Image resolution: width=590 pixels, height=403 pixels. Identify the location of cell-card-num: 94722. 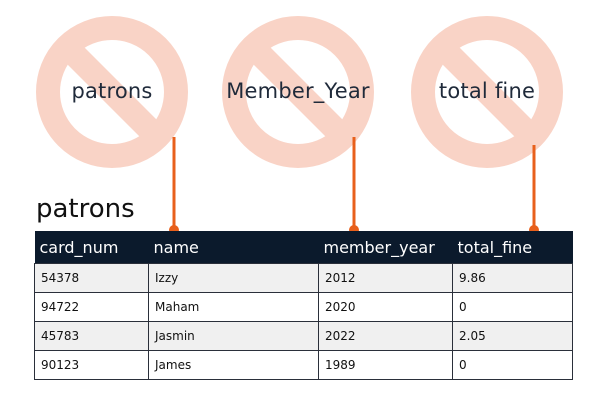
(91, 307).